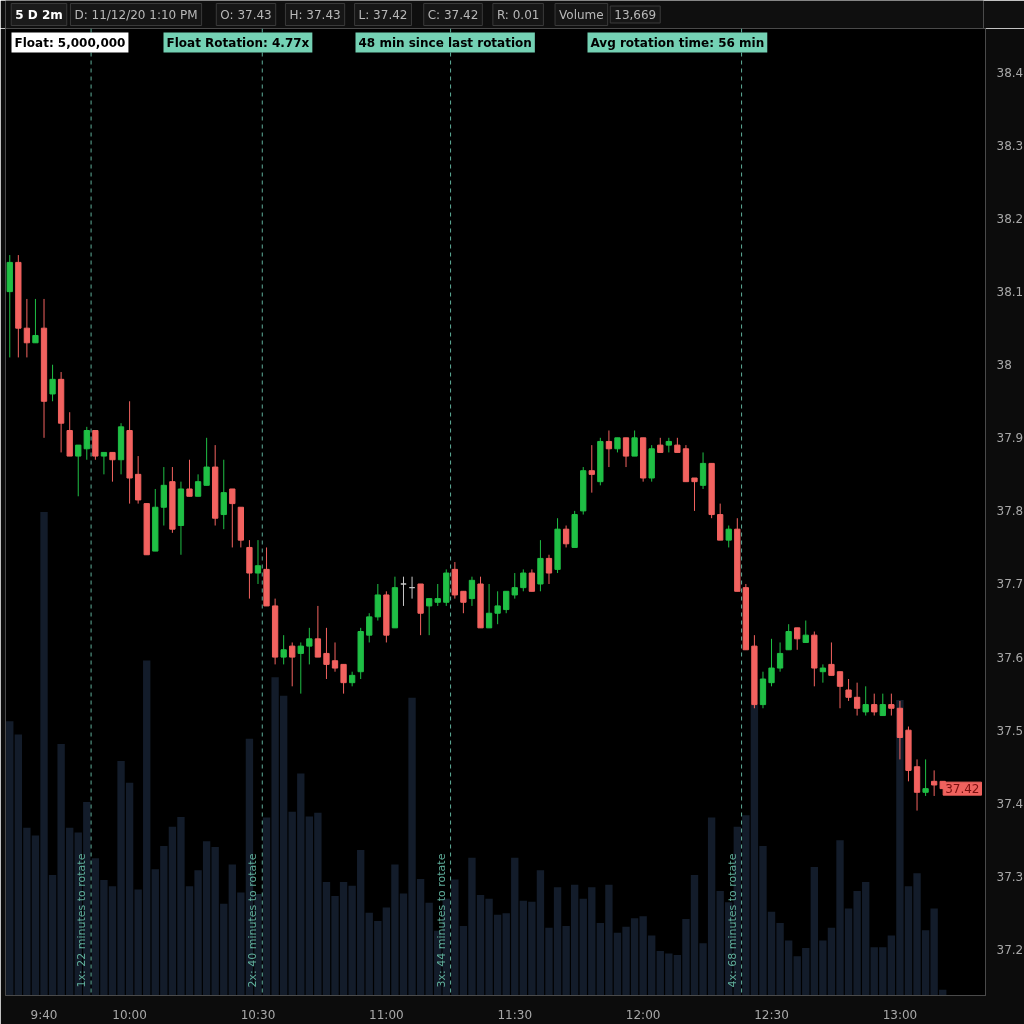 This screenshot has height=1024, width=1024. I want to click on annotation: 2x: 40 minutes to rotate, so click(253, 920).